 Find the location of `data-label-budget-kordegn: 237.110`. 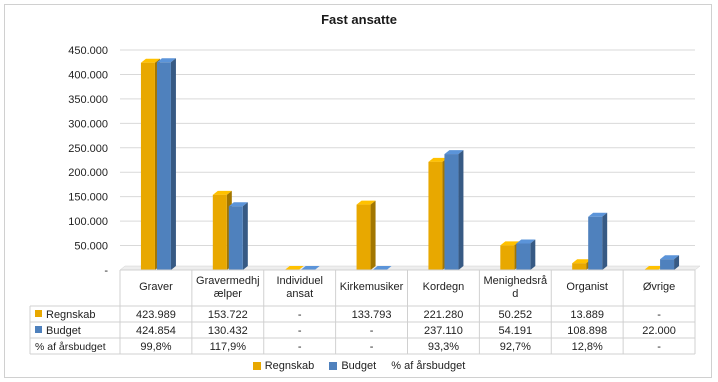

data-label-budget-kordegn: 237.110 is located at coordinates (443, 331).